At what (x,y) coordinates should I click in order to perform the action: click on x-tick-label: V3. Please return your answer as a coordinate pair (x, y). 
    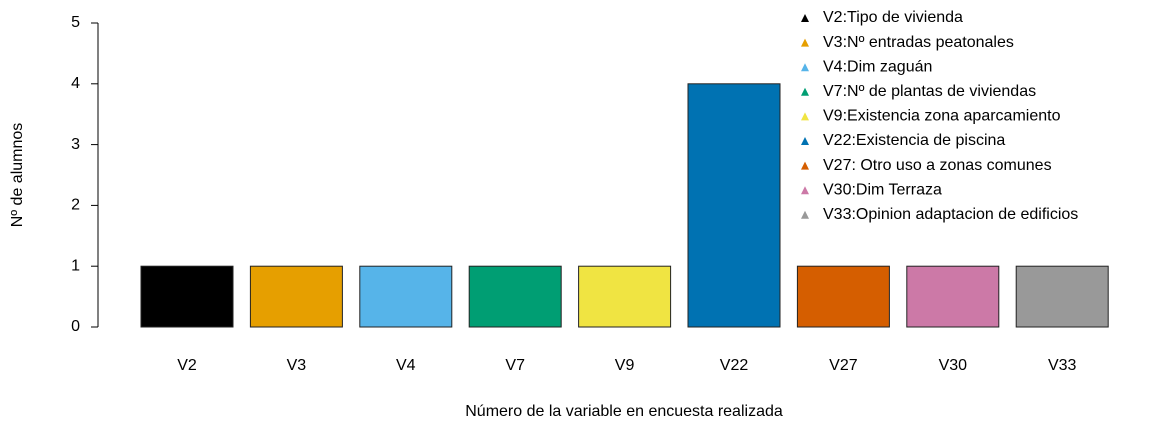
    Looking at the image, I should click on (297, 365).